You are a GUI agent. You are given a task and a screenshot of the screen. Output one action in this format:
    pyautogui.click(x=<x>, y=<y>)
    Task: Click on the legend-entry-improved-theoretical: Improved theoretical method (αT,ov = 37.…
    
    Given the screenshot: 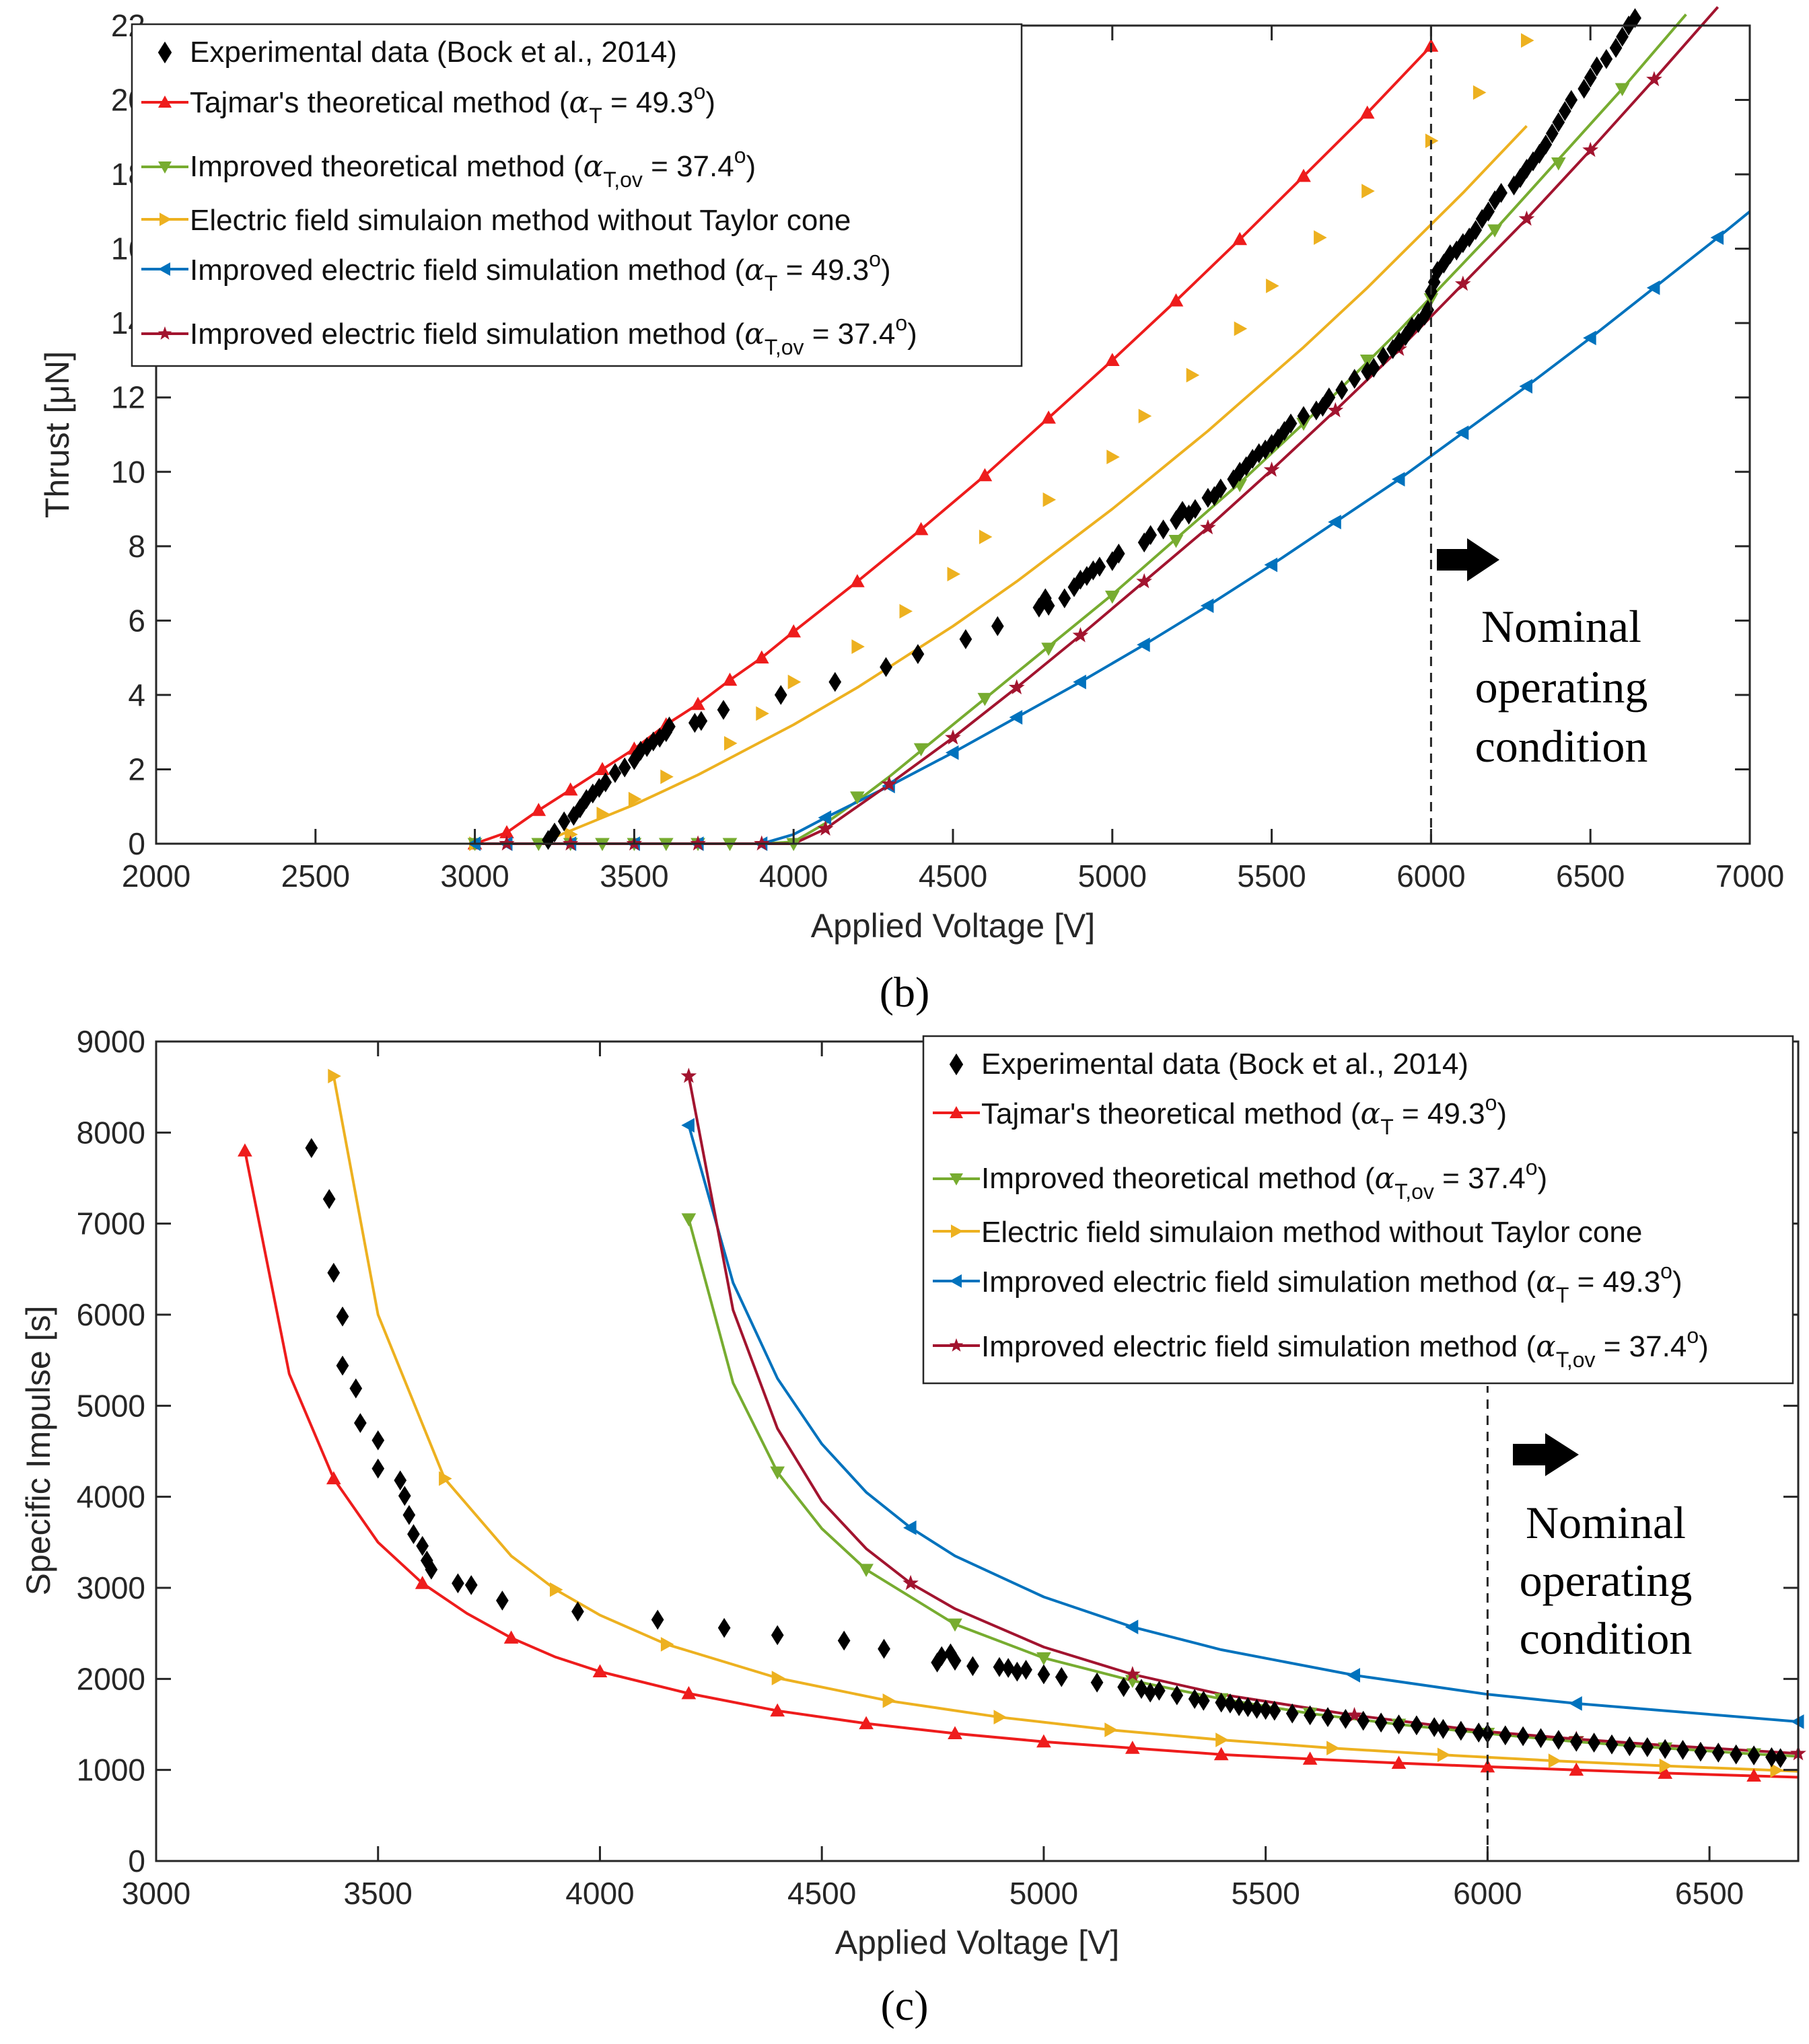 What is the action you would take?
    pyautogui.click(x=1240, y=1179)
    